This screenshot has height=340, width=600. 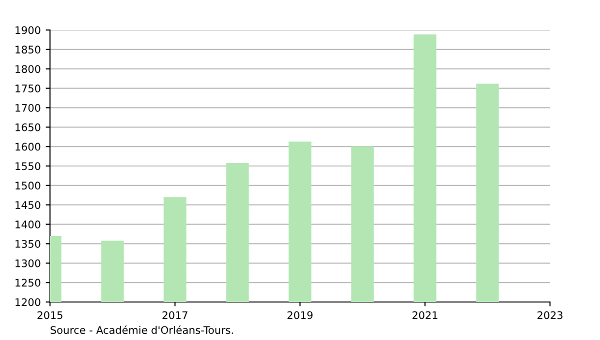 What do you see at coordinates (28, 146) in the screenshot?
I see `y-tick-label: 1600` at bounding box center [28, 146].